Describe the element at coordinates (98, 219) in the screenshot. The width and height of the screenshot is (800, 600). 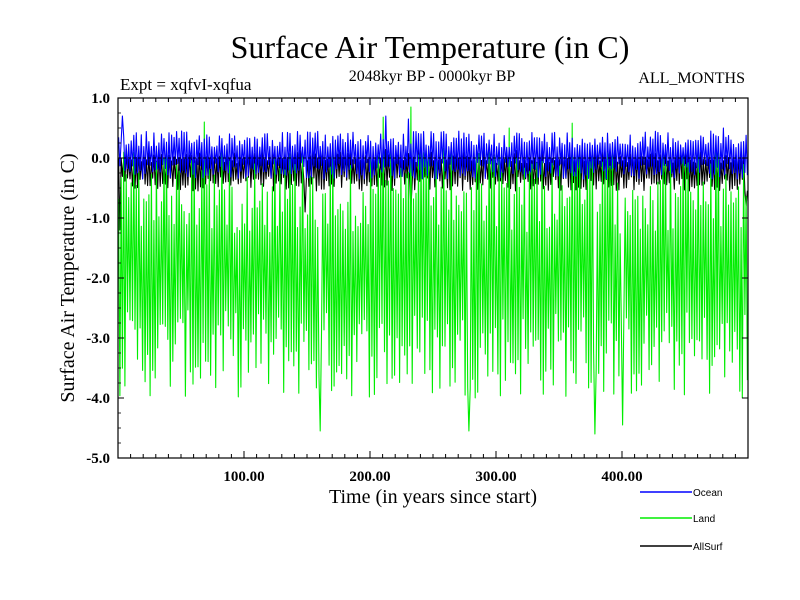
I see `y-tick-label: -1.0` at that location.